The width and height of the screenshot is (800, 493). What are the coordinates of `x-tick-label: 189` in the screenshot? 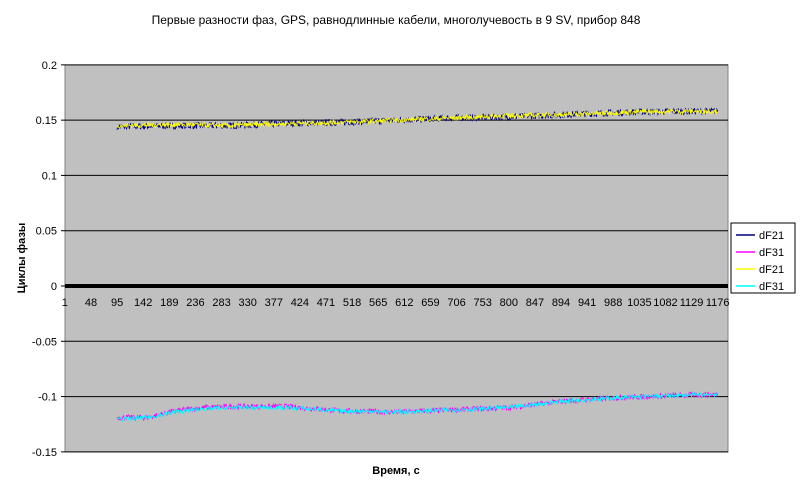 It's located at (169, 303).